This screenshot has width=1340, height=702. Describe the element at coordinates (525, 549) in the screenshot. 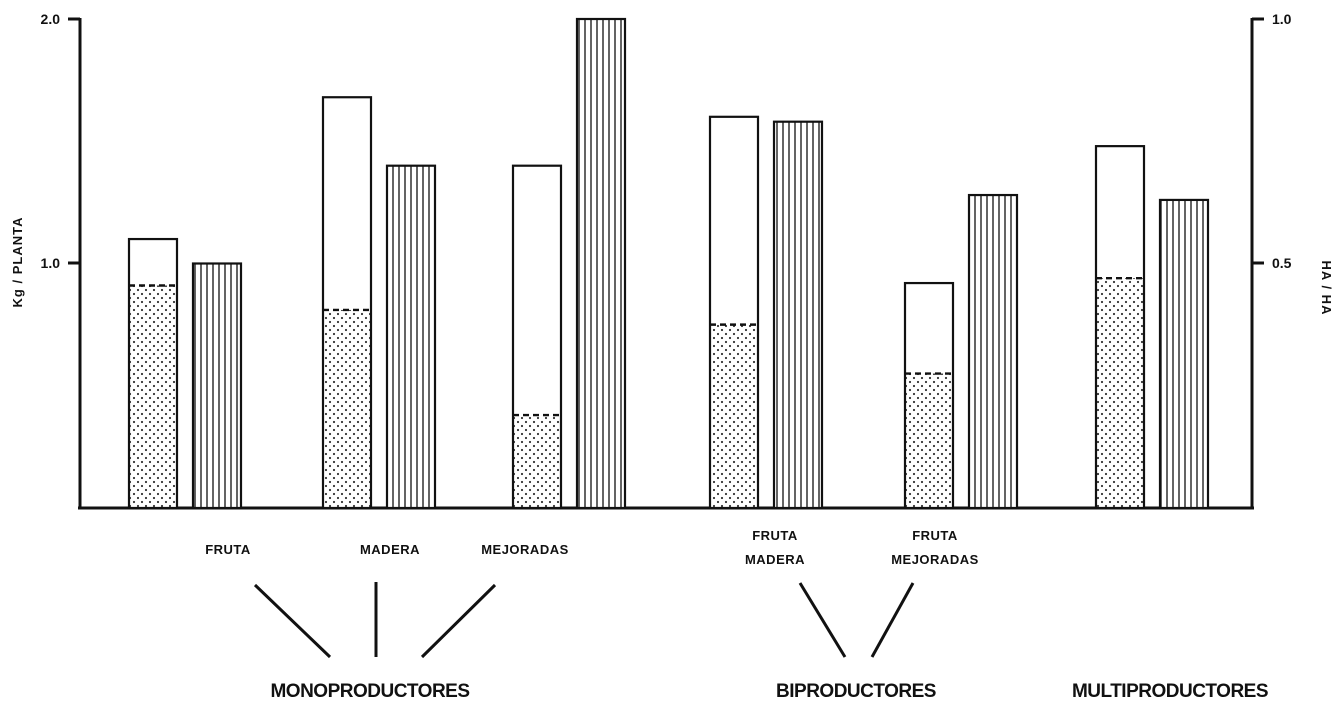

I see `category-label-0-2-line-0: MEJORADAS` at that location.